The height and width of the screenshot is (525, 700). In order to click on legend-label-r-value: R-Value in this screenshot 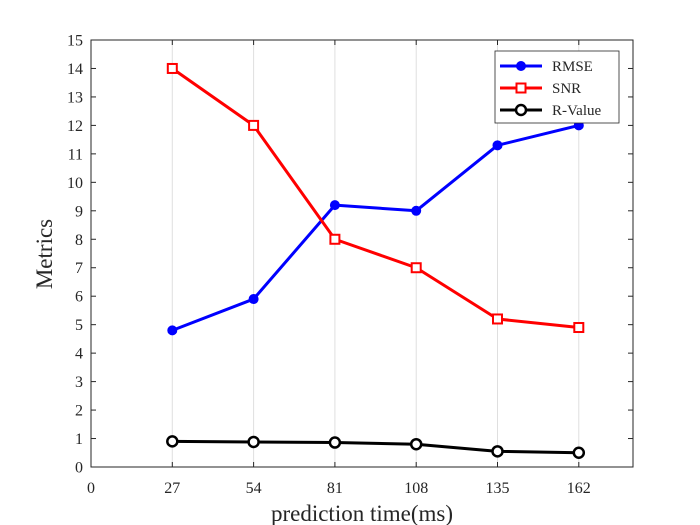, I will do `click(576, 111)`.